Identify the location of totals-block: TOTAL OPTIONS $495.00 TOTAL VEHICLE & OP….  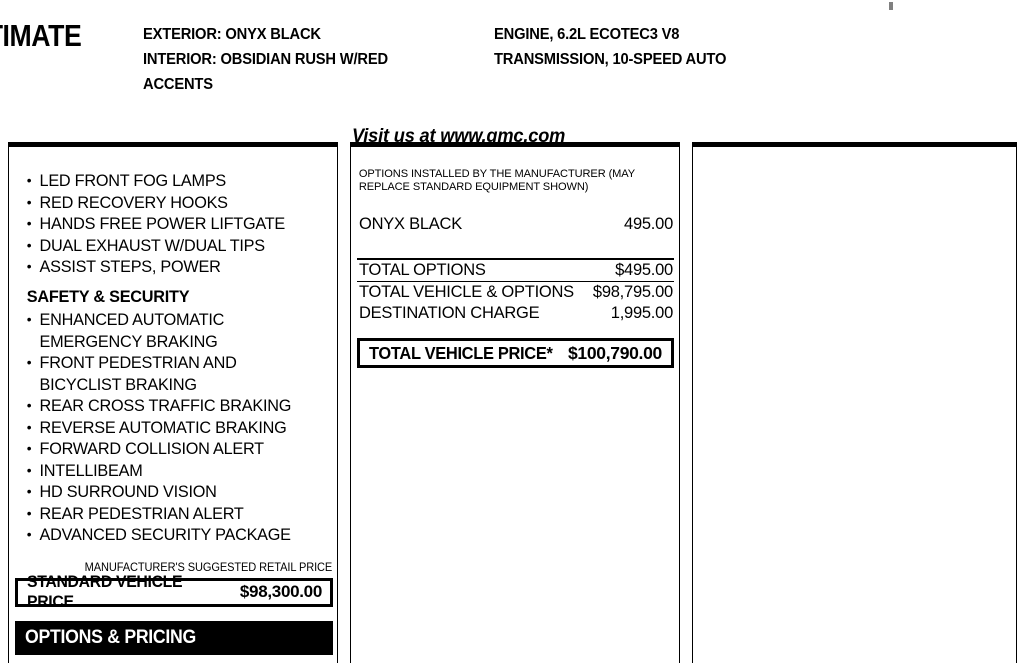
(515, 291).